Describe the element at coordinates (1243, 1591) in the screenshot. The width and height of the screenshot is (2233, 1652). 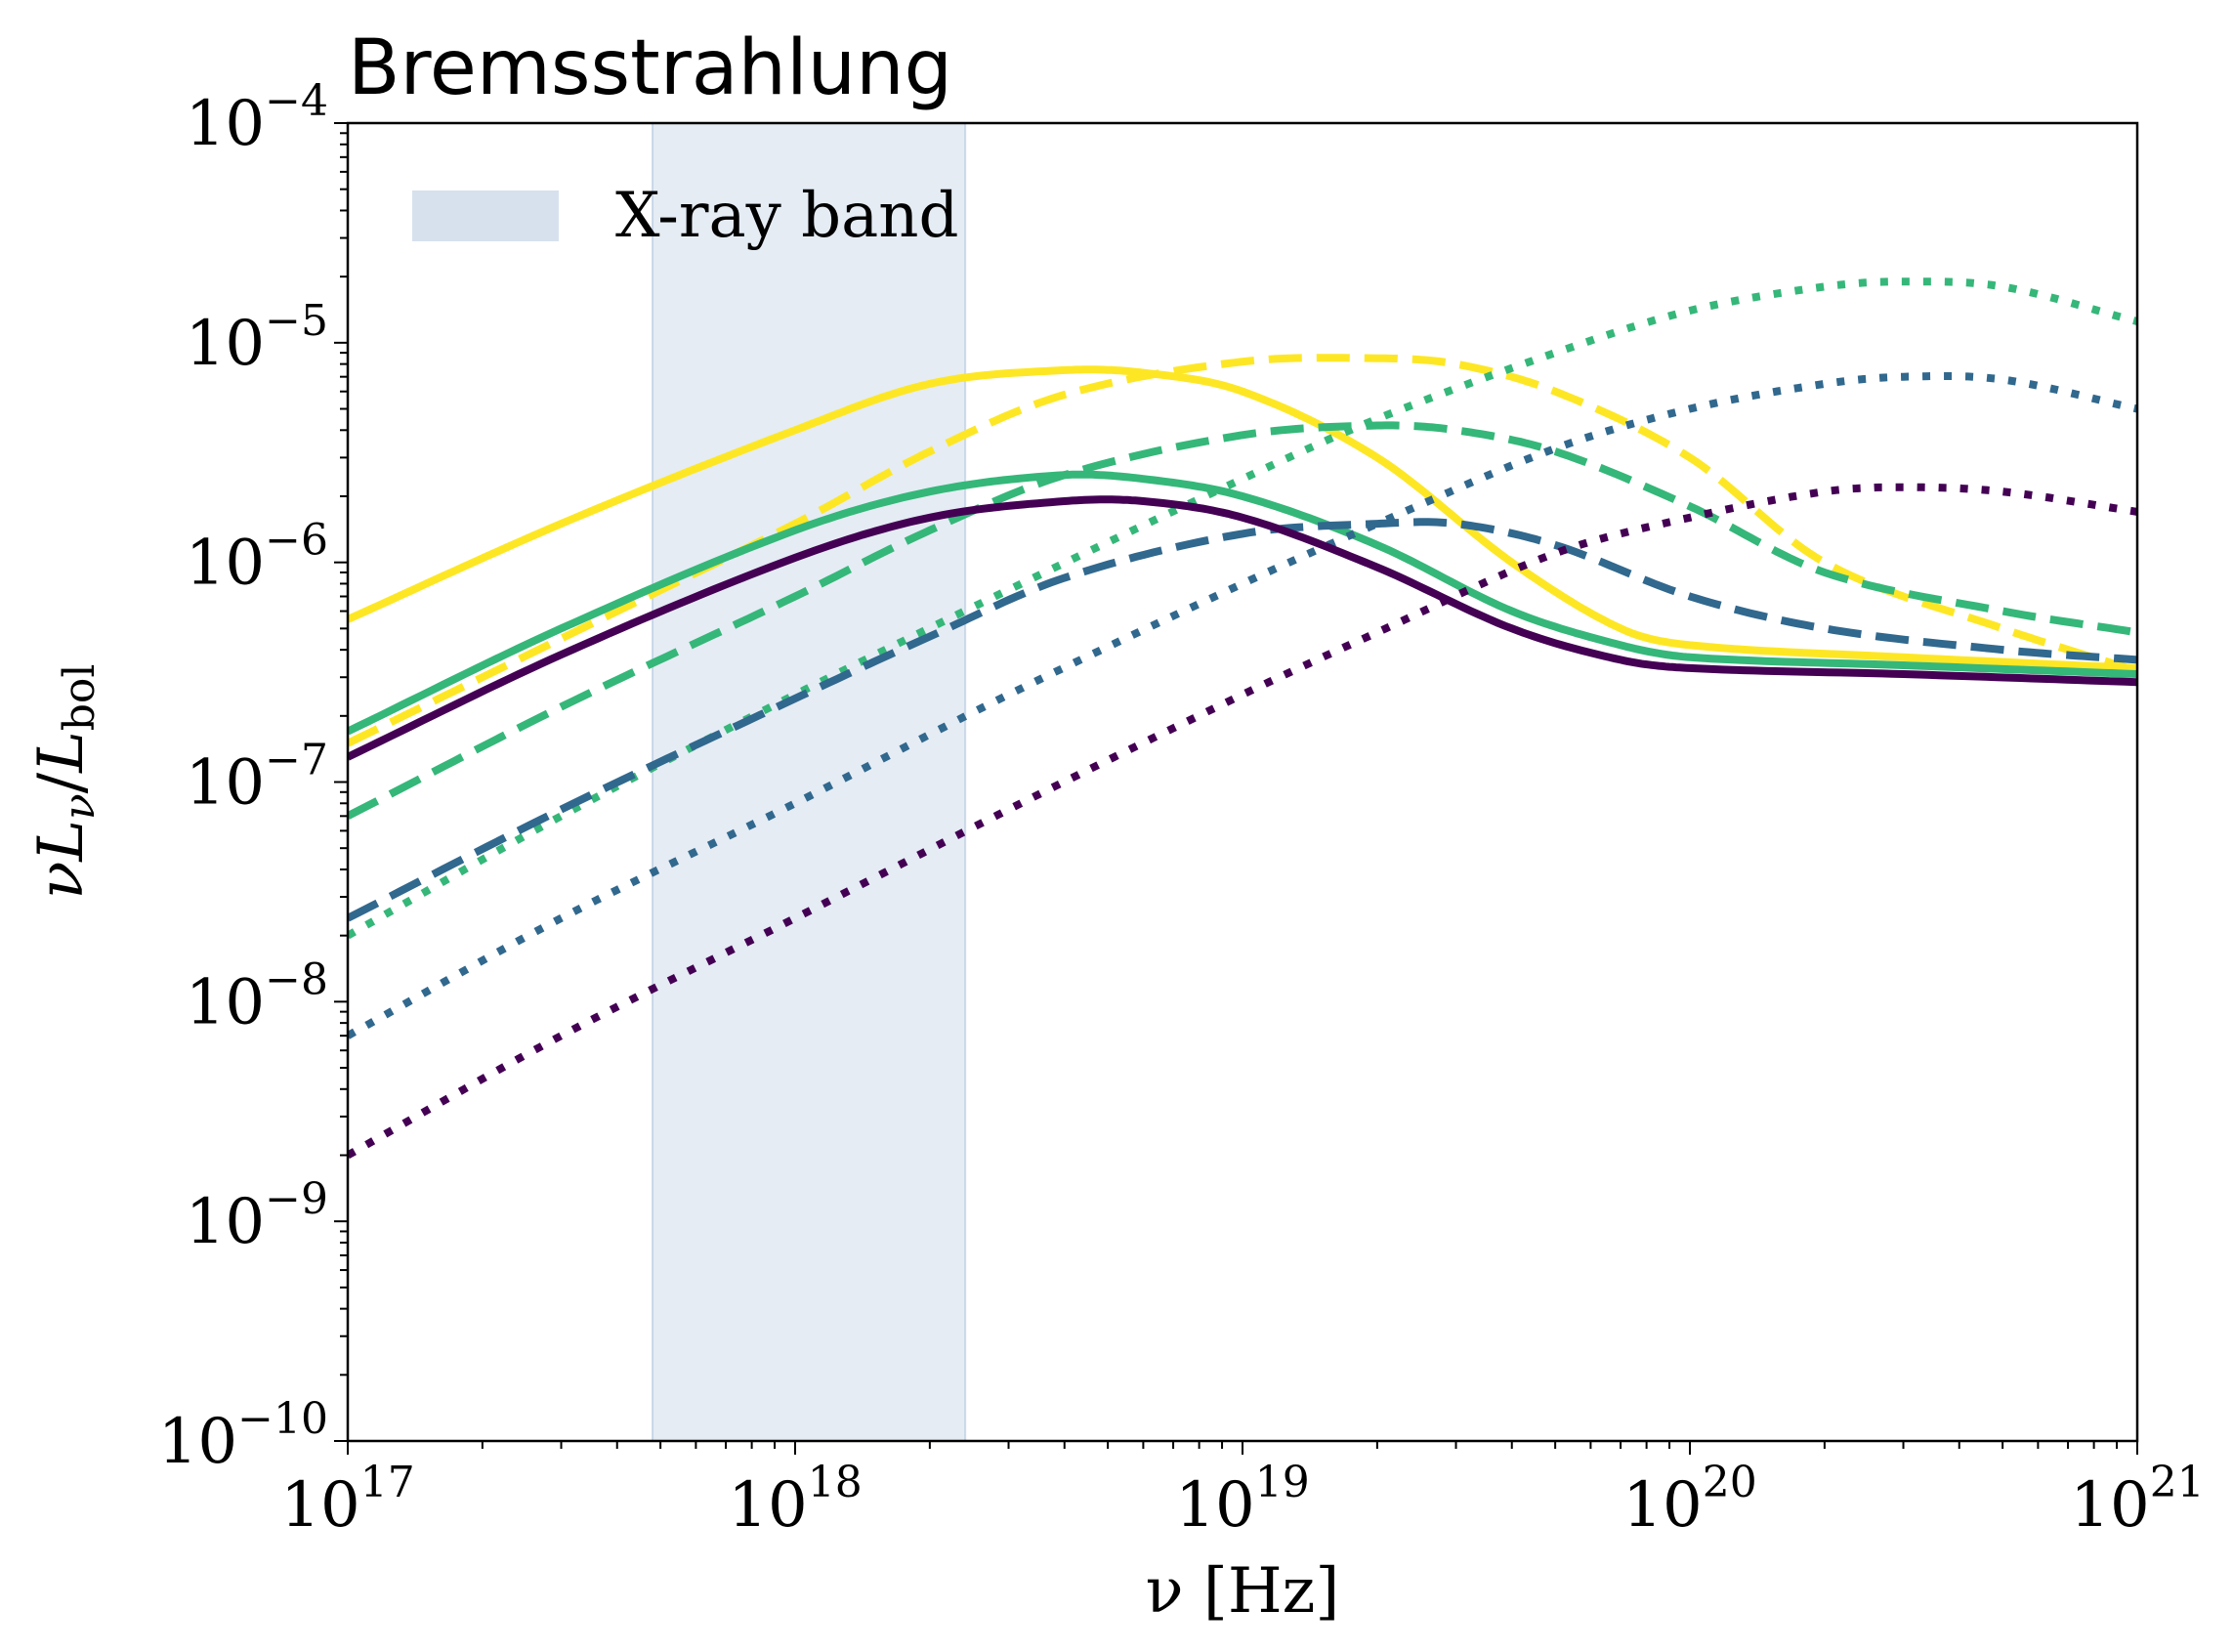
I see `x-axis-label: ν [Hz]` at that location.